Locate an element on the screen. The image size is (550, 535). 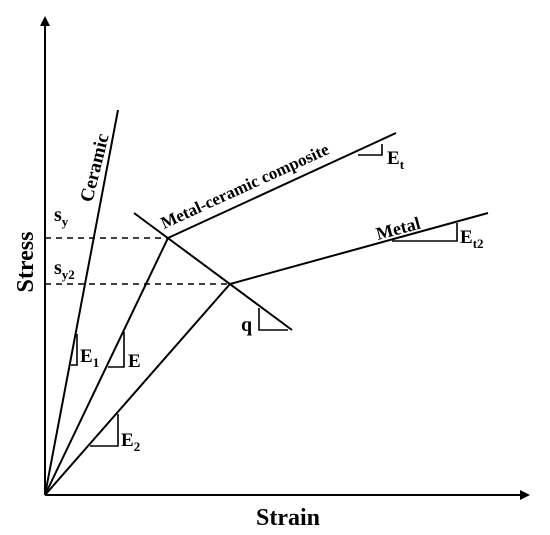
E2-label: E2 is located at coordinates (130, 442).